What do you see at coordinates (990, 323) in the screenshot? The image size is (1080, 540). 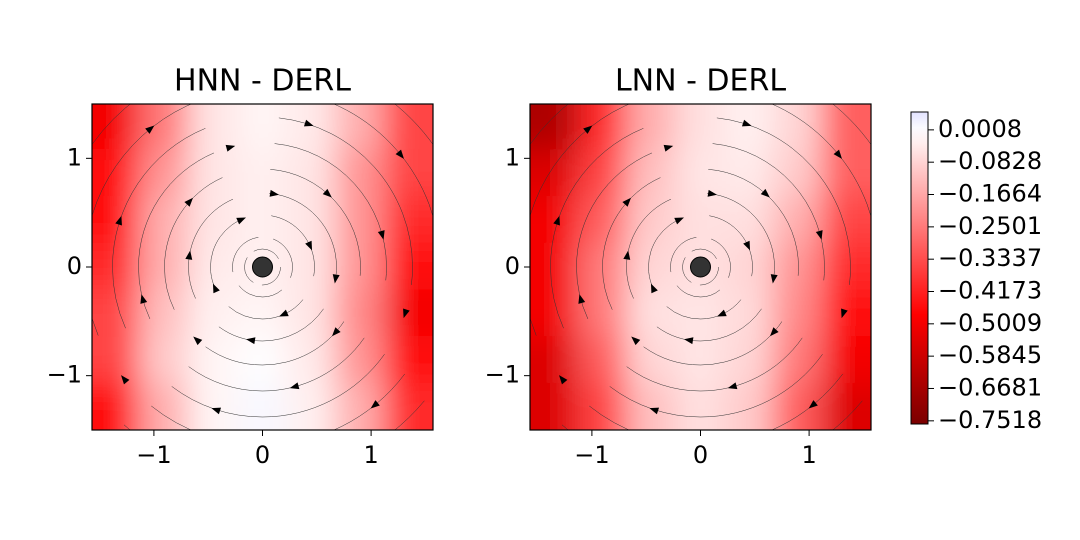 I see `colorbar-tick-label: −0.5009` at bounding box center [990, 323].